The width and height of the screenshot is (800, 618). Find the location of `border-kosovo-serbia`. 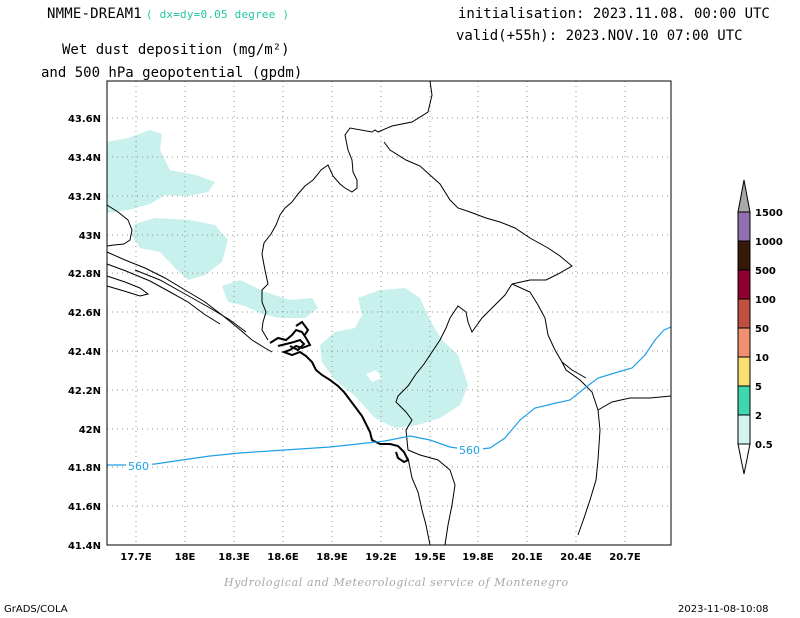

border-kosovo-serbia is located at coordinates (556, 409).